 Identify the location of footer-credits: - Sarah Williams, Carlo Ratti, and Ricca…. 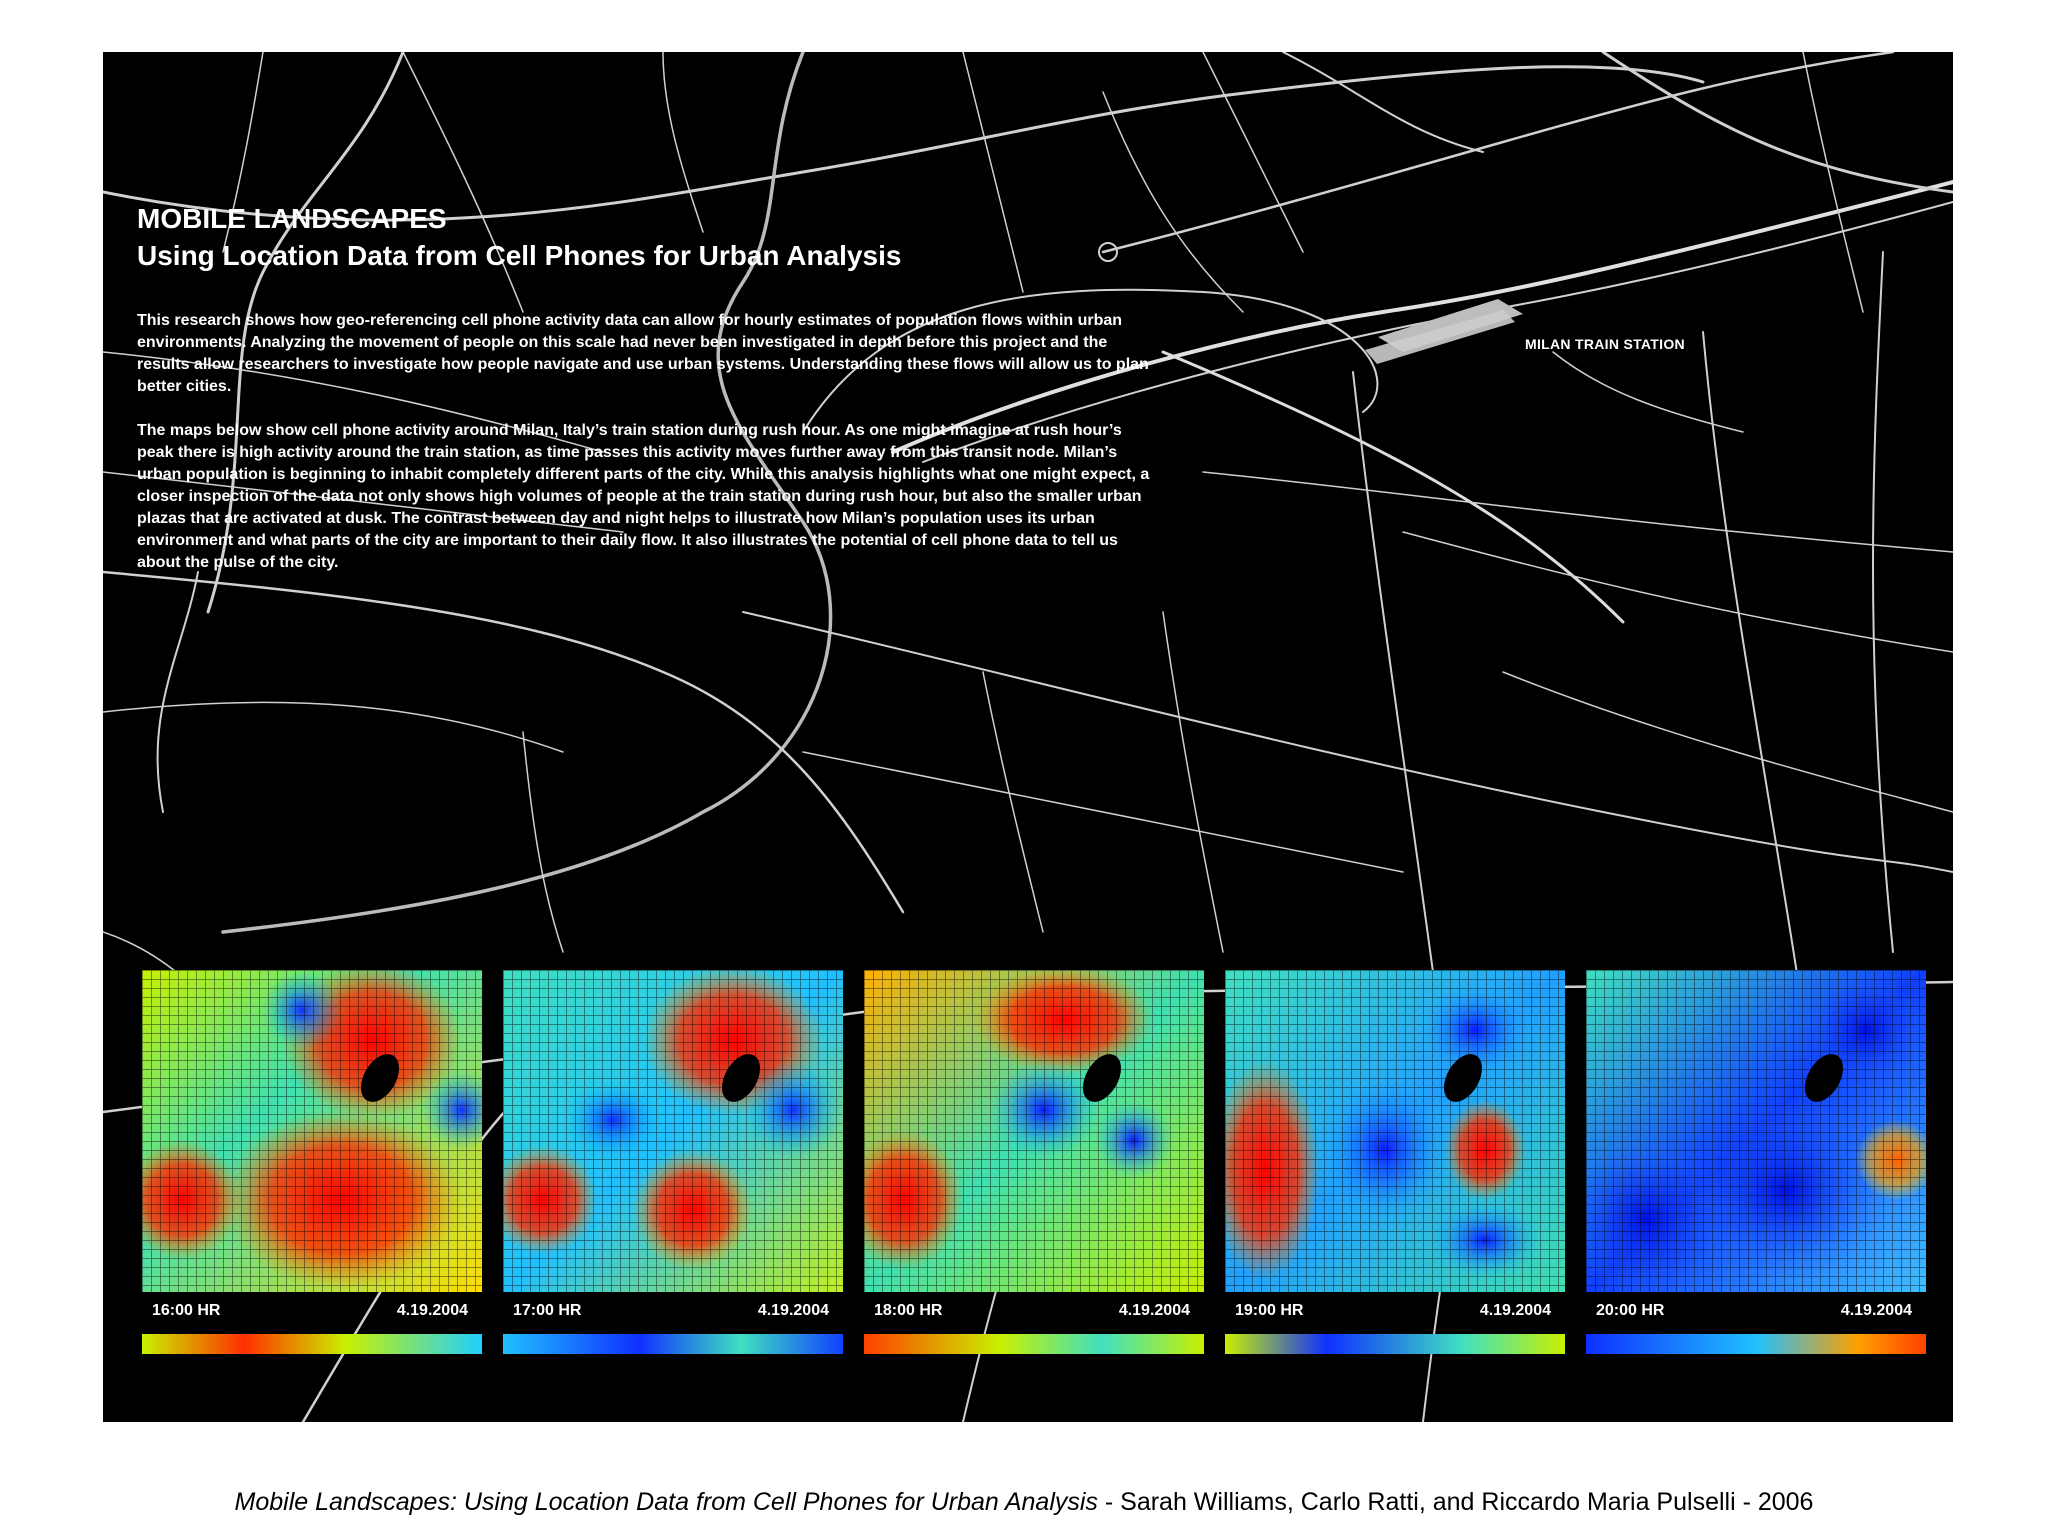
(1455, 1502).